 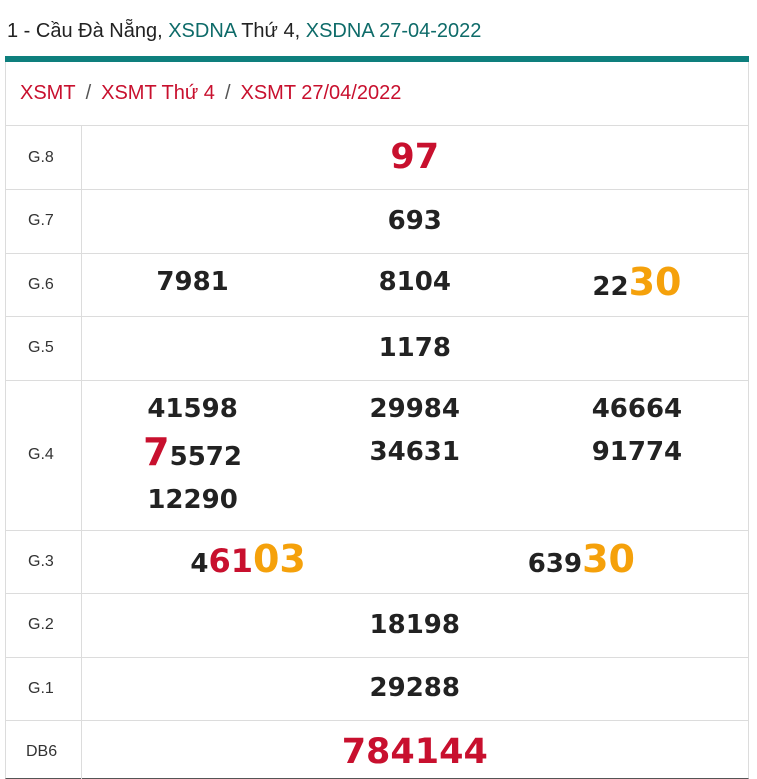 What do you see at coordinates (44, 348) in the screenshot?
I see `prize-label: G.5` at bounding box center [44, 348].